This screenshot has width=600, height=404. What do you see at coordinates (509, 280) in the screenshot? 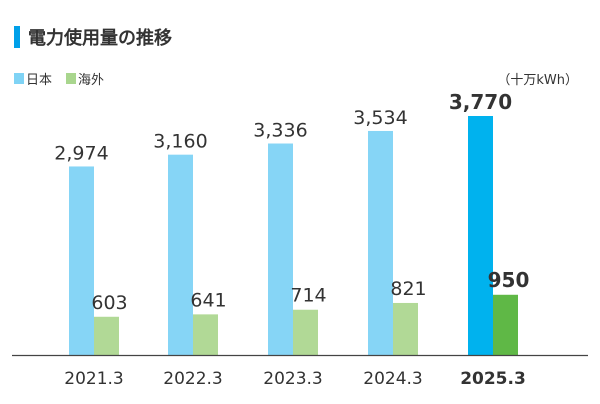
I see `value-label-overseas-2025.3: 950` at bounding box center [509, 280].